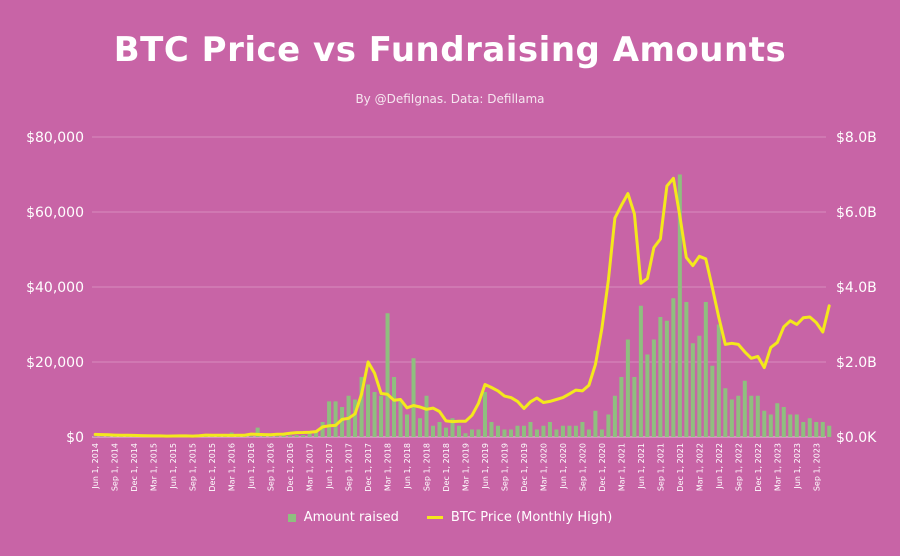 Image resolution: width=900 pixels, height=556 pixels. What do you see at coordinates (115, 467) in the screenshot?
I see `x-axis-tick-label: Sep 1, 2014` at bounding box center [115, 467].